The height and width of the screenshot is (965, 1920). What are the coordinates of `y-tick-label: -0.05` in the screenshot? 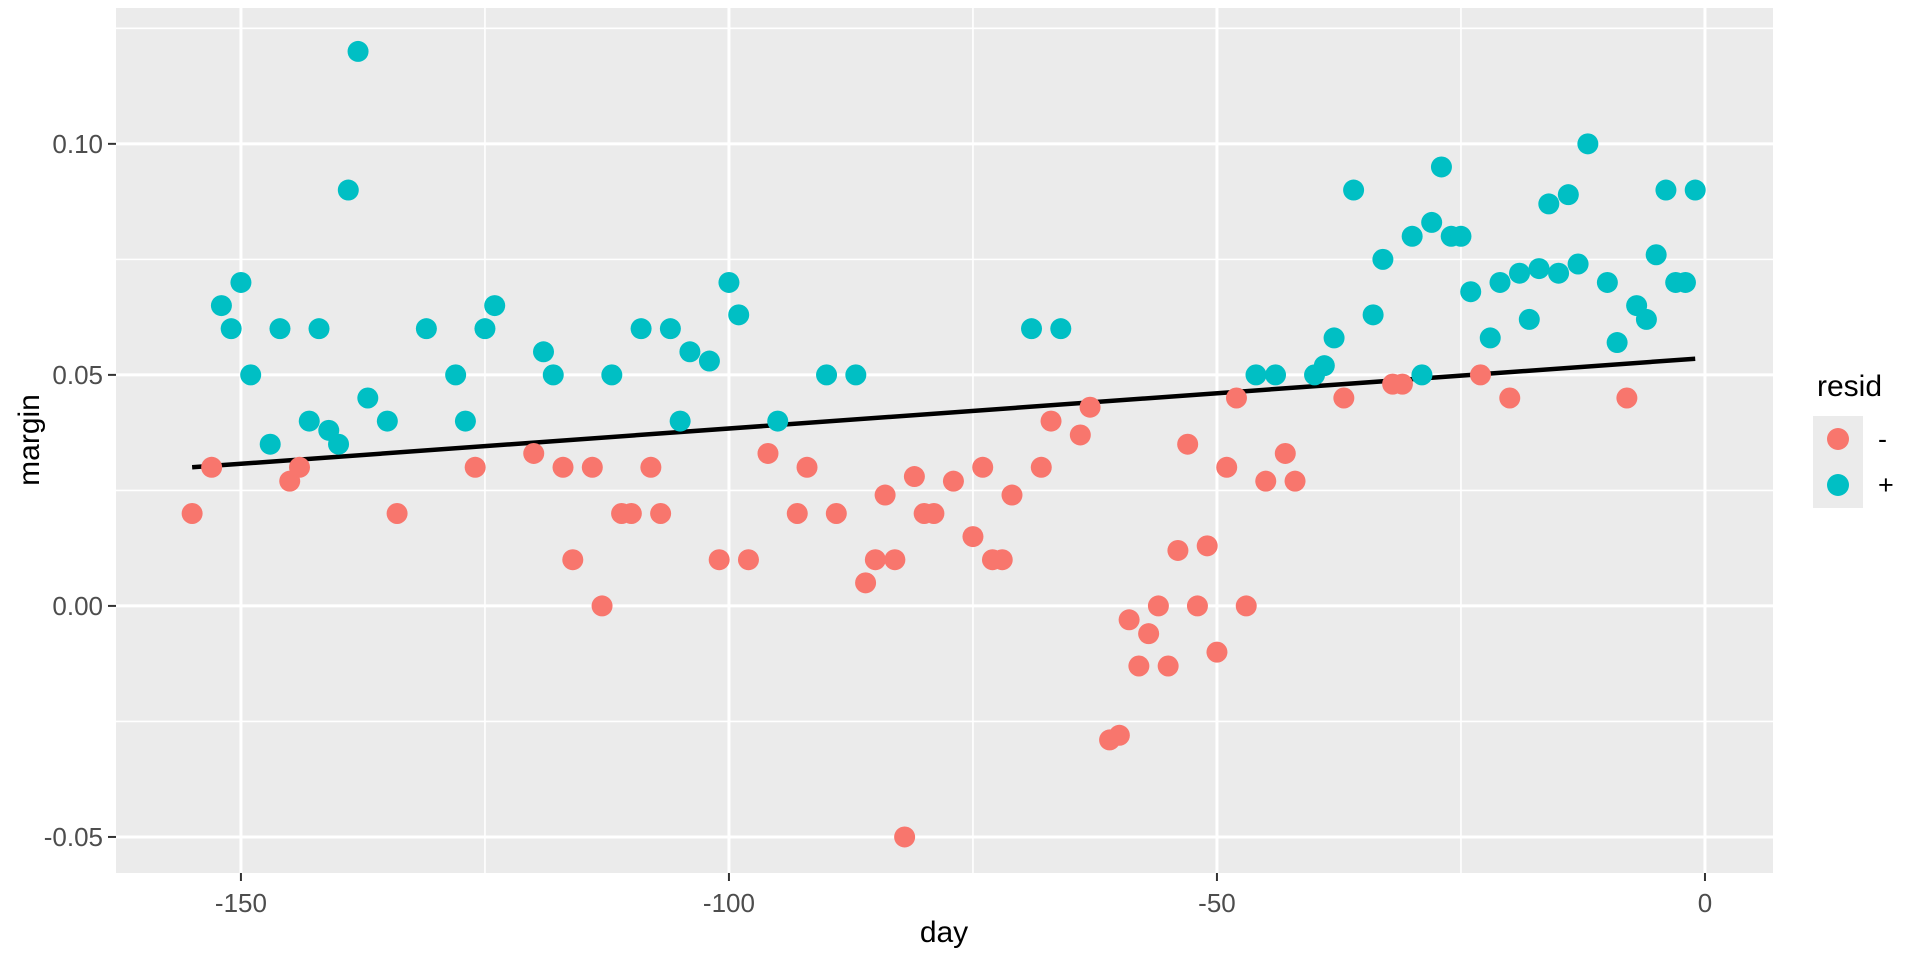 It's located at (73, 837).